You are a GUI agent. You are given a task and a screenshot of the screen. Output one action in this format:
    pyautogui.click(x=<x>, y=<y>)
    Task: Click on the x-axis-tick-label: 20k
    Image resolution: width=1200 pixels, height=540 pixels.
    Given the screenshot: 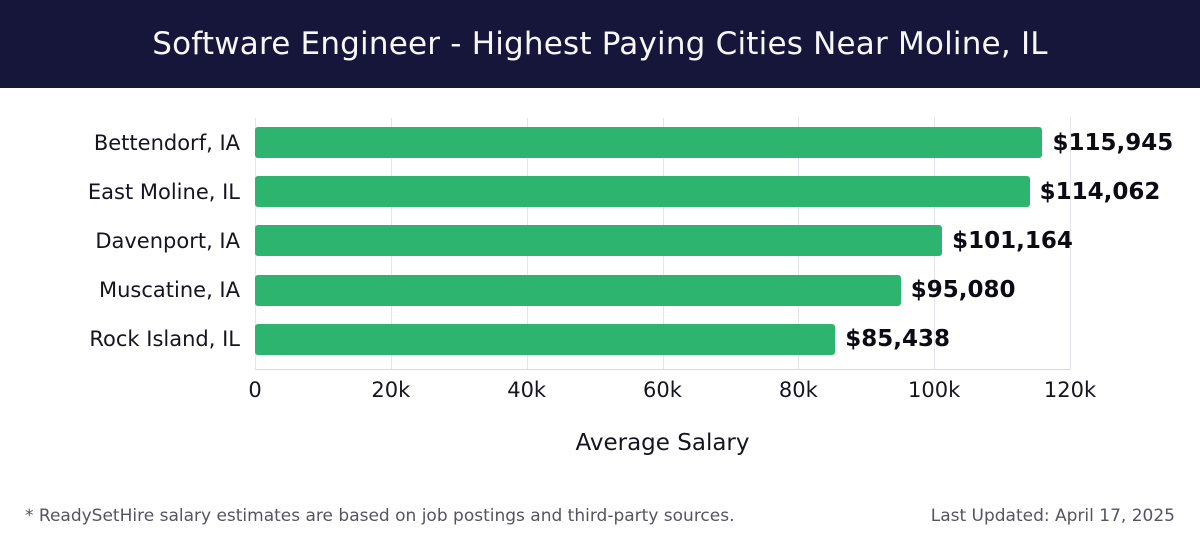 What is the action you would take?
    pyautogui.click(x=391, y=390)
    